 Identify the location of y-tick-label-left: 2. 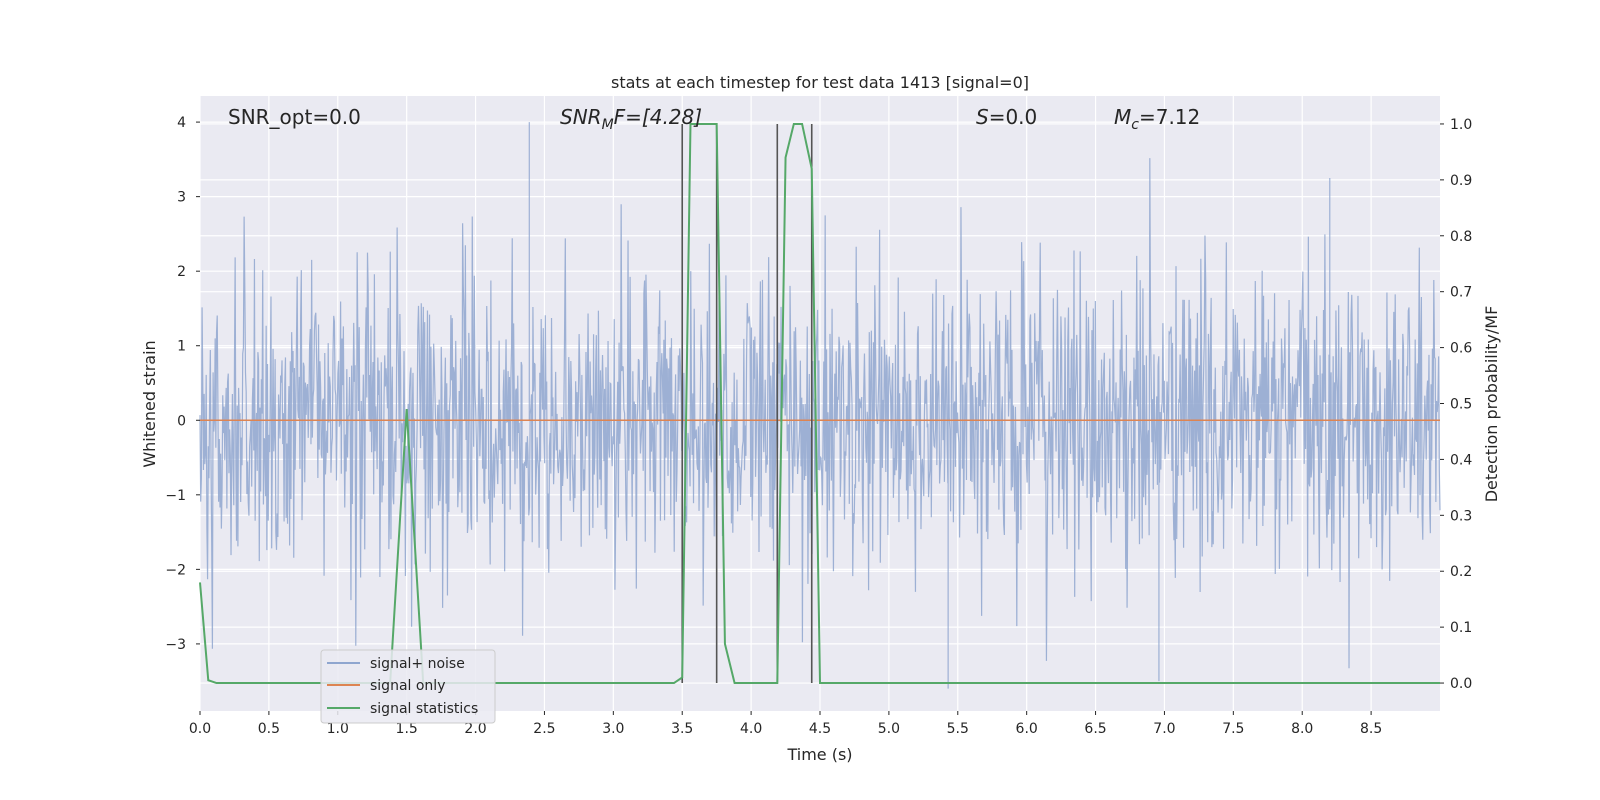
(181, 272).